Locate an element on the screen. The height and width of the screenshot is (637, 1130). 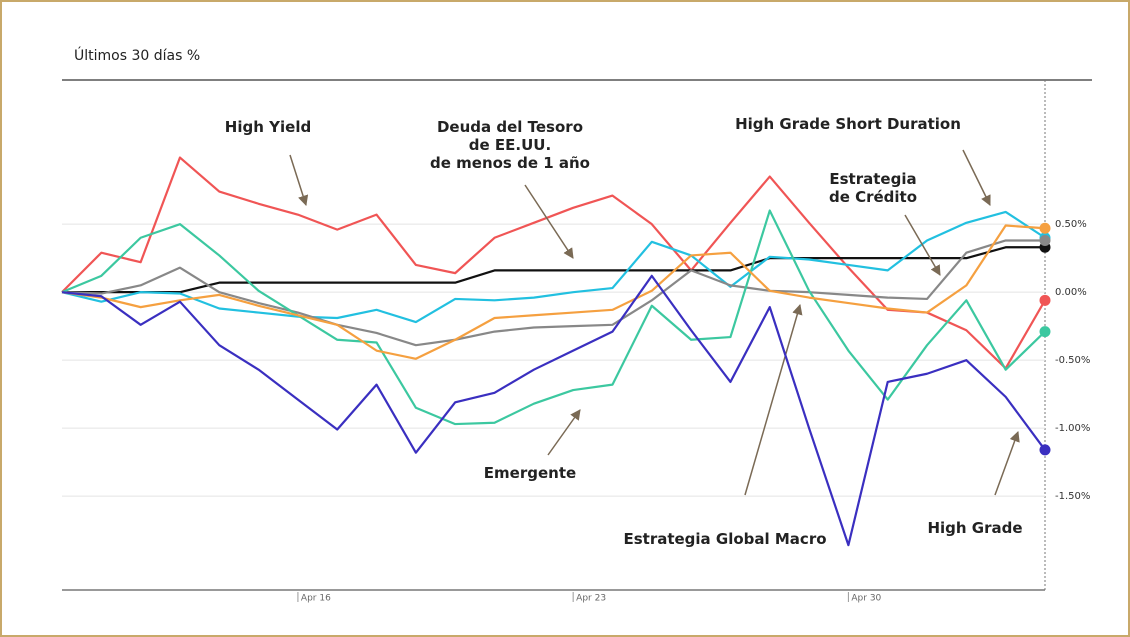
x-tick-label: Apr 23 is located at coordinates (591, 599).